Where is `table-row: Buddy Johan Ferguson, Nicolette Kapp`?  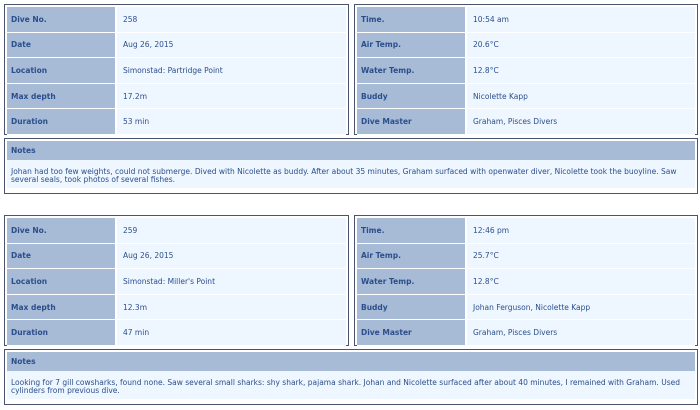 table-row: Buddy Johan Ferguson, Nicolette Kapp is located at coordinates (526, 307).